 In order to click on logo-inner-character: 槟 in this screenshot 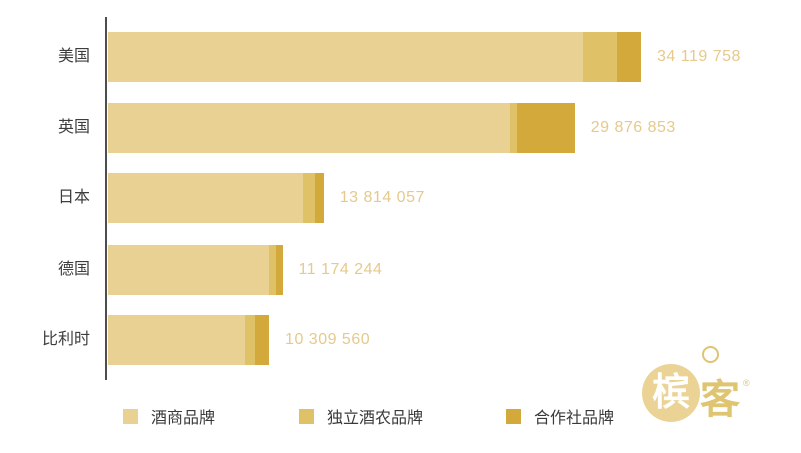, I will do `click(670, 393)`.